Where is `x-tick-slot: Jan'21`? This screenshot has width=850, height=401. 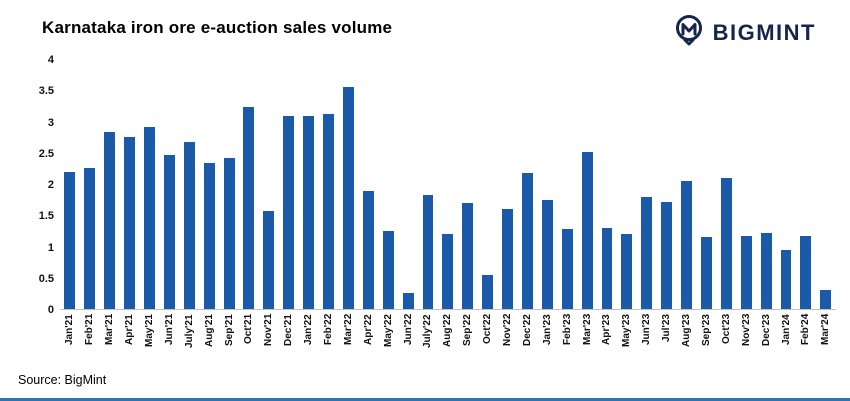 x-tick-slot: Jan'21 is located at coordinates (70, 340).